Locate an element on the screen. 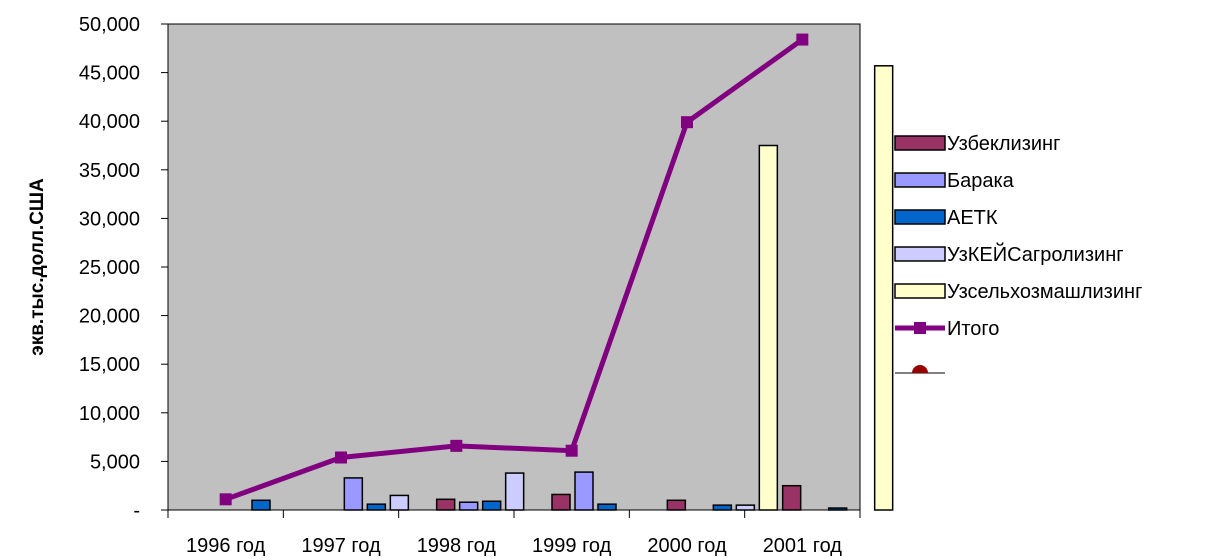  bar-АЕТК-2000 год is located at coordinates (722, 507).